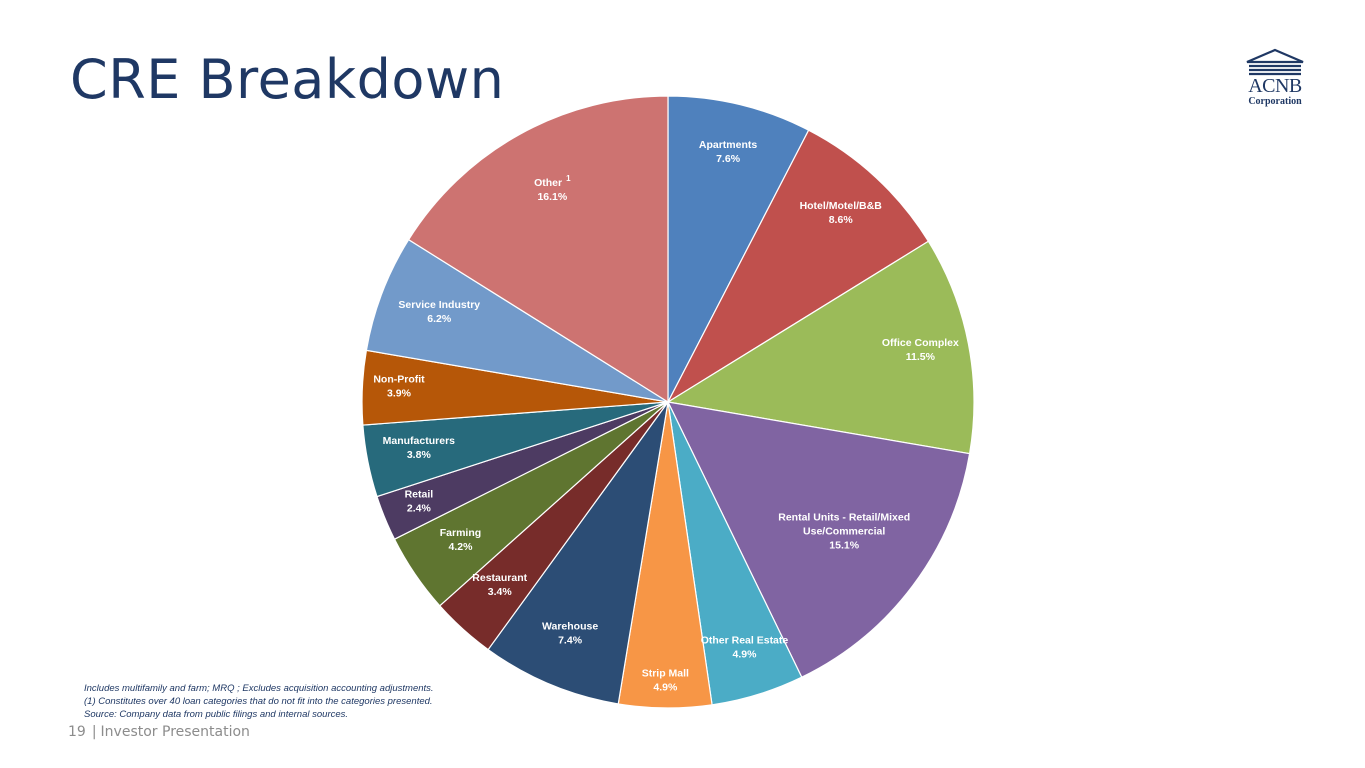 This screenshot has height=768, width=1365. I want to click on footer-label: Investor Presentation, so click(175, 732).